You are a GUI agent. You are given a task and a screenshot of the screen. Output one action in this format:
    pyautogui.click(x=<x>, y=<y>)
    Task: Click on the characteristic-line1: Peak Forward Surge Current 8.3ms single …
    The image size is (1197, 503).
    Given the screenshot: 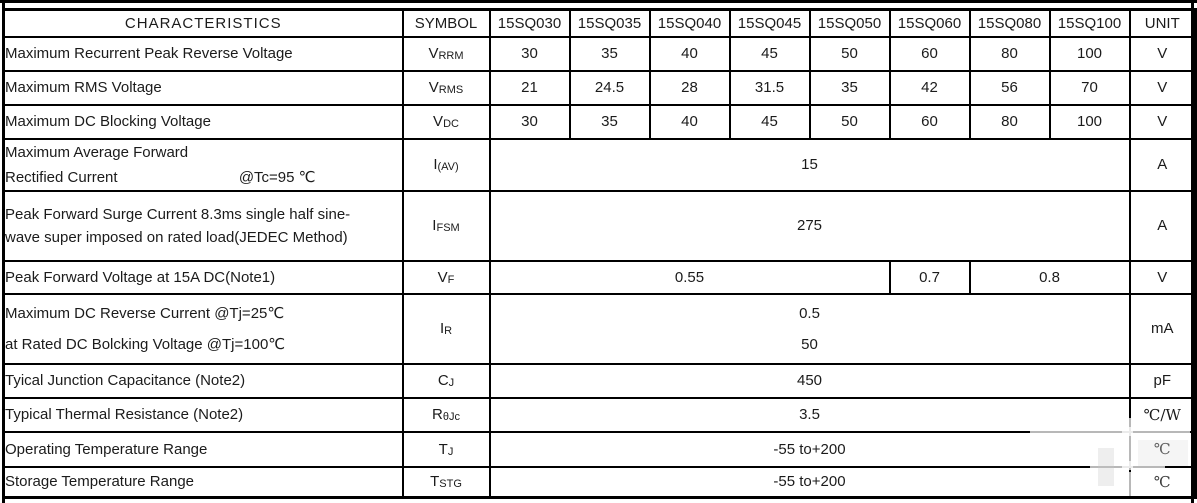 What is the action you would take?
    pyautogui.click(x=178, y=214)
    